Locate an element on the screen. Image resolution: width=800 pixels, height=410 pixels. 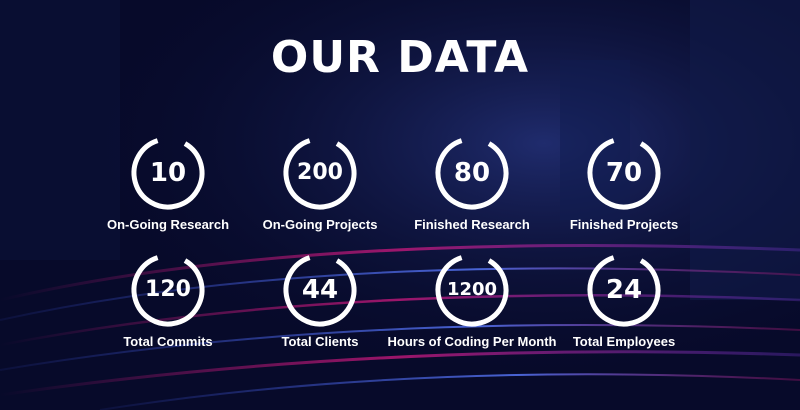
stat-hours-of-coding: 1200 Hours of Coding Per Month is located at coordinates (472, 299).